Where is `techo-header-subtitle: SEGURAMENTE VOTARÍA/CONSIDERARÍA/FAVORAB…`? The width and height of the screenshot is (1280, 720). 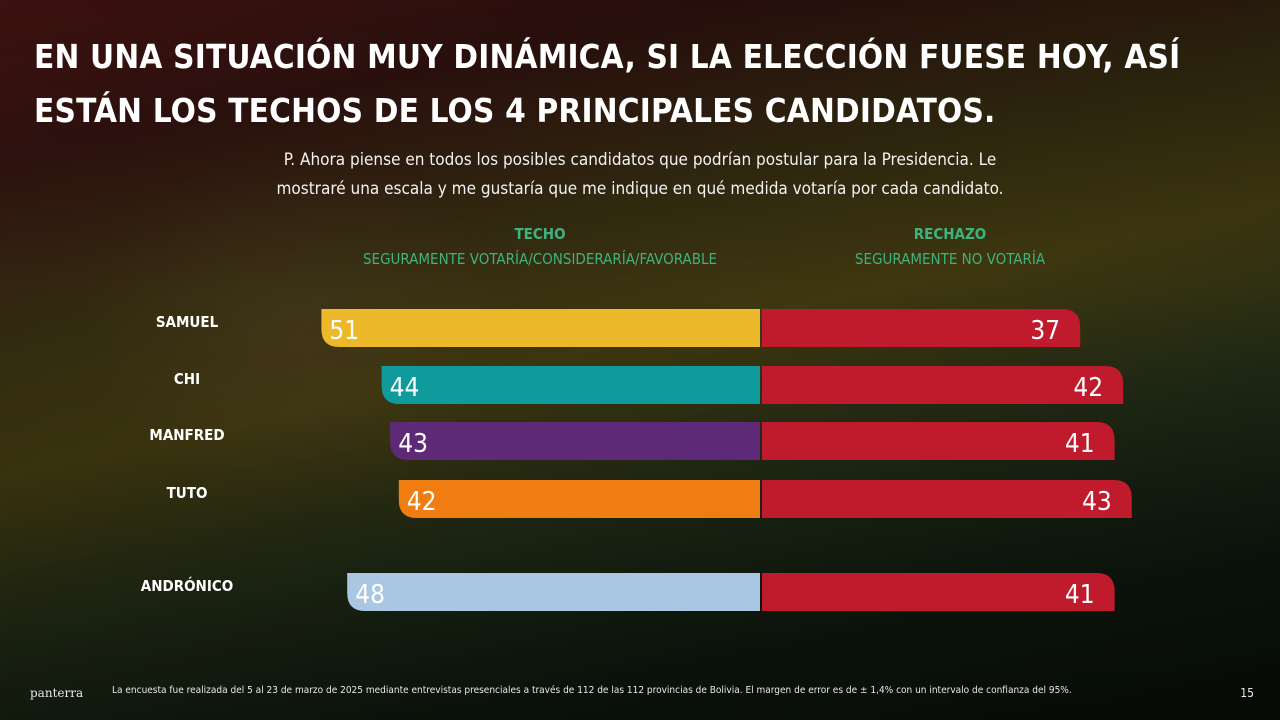 techo-header-subtitle: SEGURAMENTE VOTARÍA/CONSIDERARÍA/FAVORAB… is located at coordinates (540, 259).